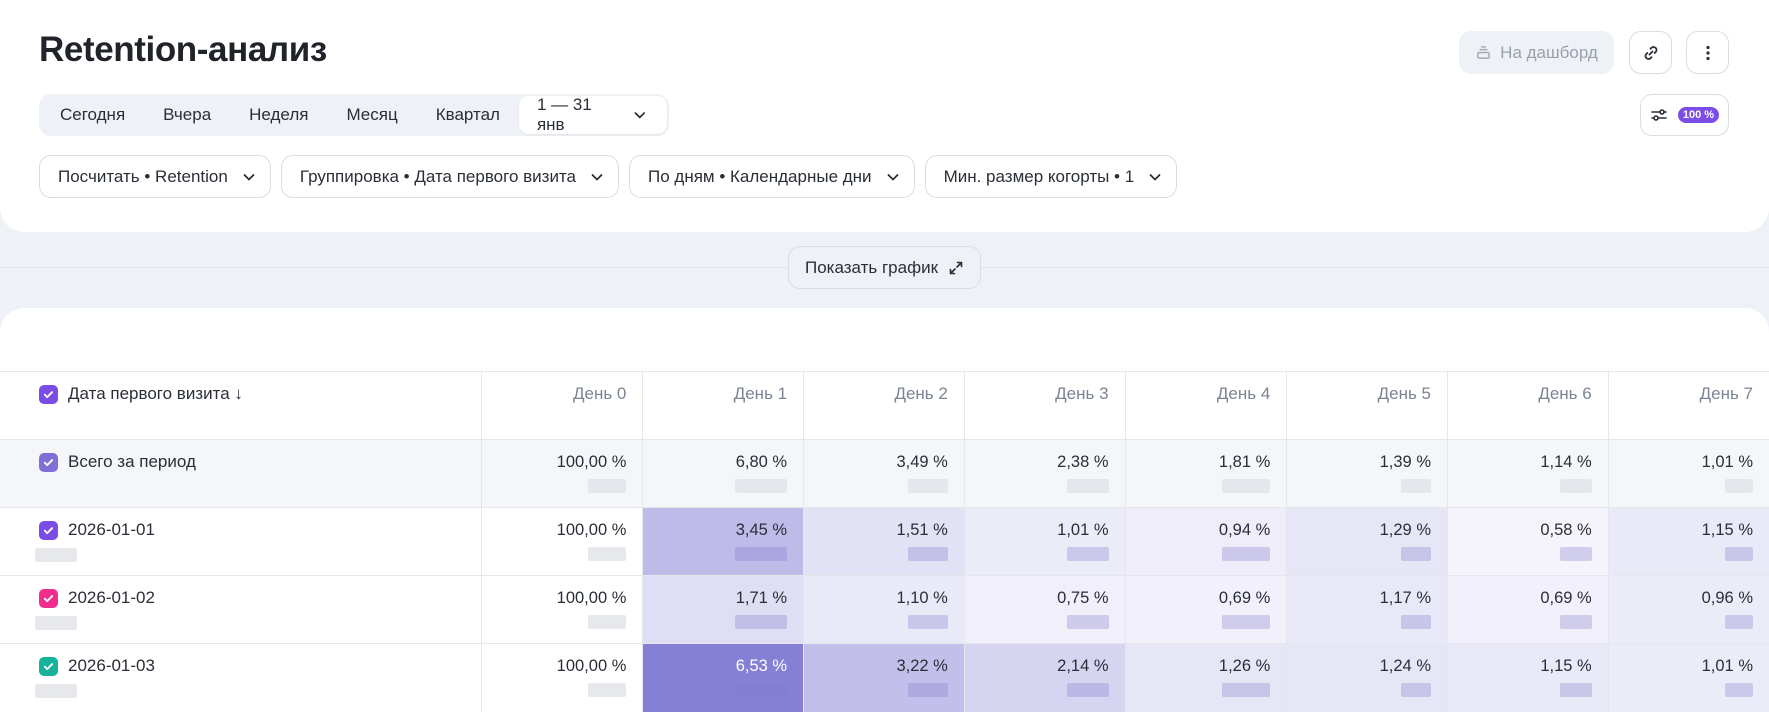 This screenshot has width=1769, height=717. What do you see at coordinates (1528, 473) in the screenshot?
I see `retention-cell: 1,14 %` at bounding box center [1528, 473].